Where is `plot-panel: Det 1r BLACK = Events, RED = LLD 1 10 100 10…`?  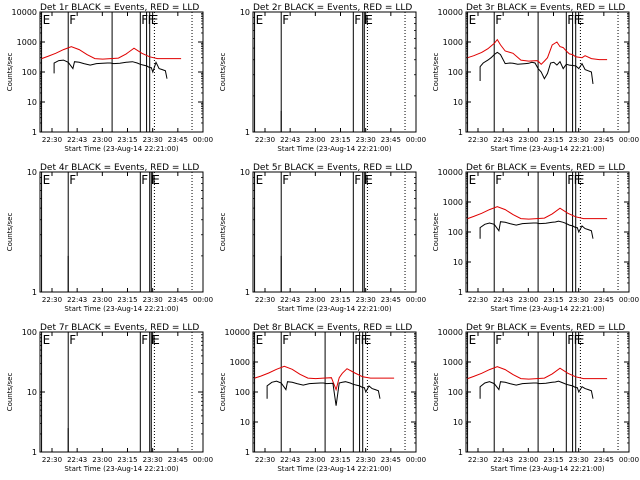
plot-panel: Det 1r BLACK = Events, RED = LLD 1 10 100 10… is located at coordinates (109, 78).